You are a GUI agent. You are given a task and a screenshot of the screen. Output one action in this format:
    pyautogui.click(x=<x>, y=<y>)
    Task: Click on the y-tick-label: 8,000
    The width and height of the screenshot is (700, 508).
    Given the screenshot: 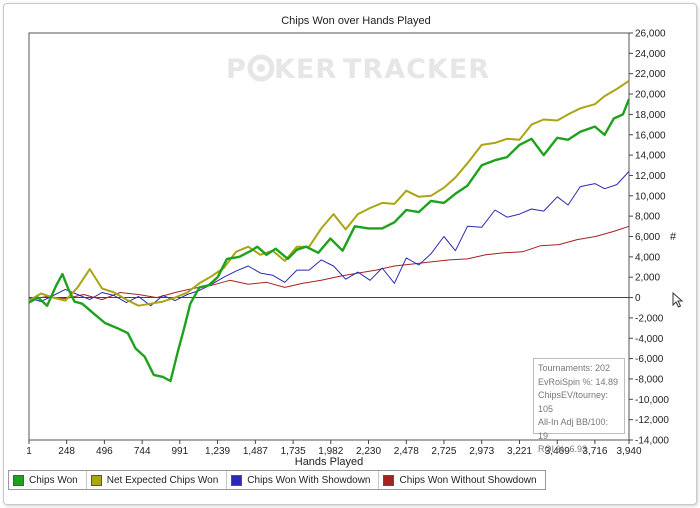 What is the action you would take?
    pyautogui.click(x=647, y=217)
    